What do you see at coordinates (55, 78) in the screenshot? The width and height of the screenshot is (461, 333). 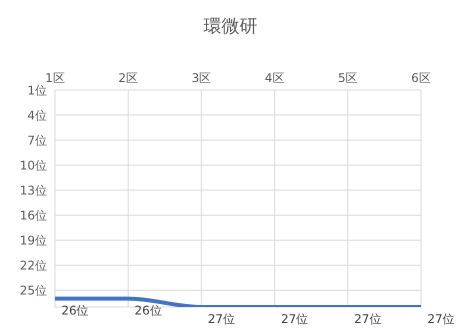 I see `x-tick-label: 1区` at bounding box center [55, 78].